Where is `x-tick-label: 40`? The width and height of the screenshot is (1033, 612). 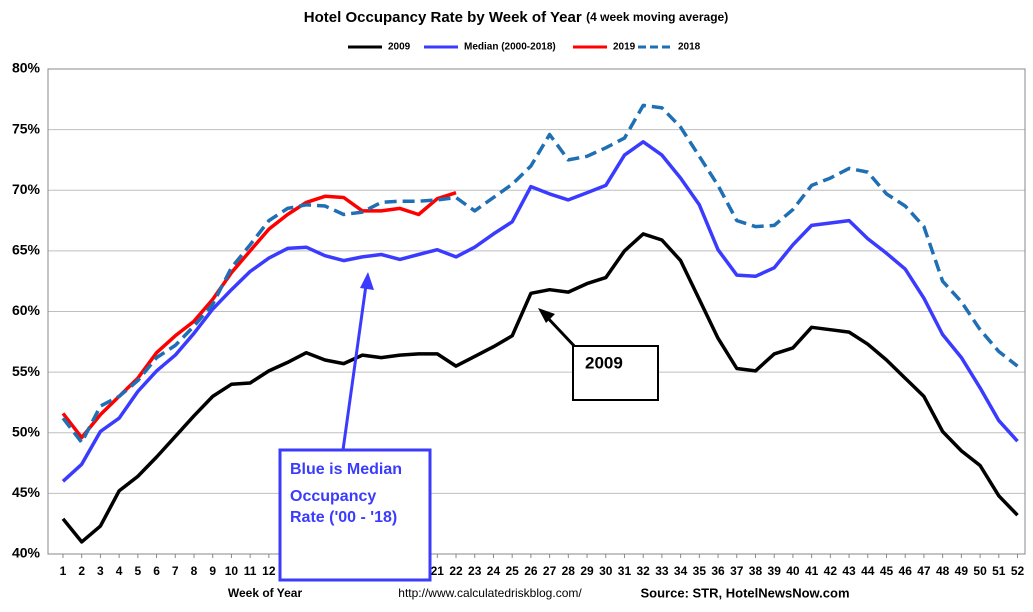 x-tick-label: 40 is located at coordinates (793, 571).